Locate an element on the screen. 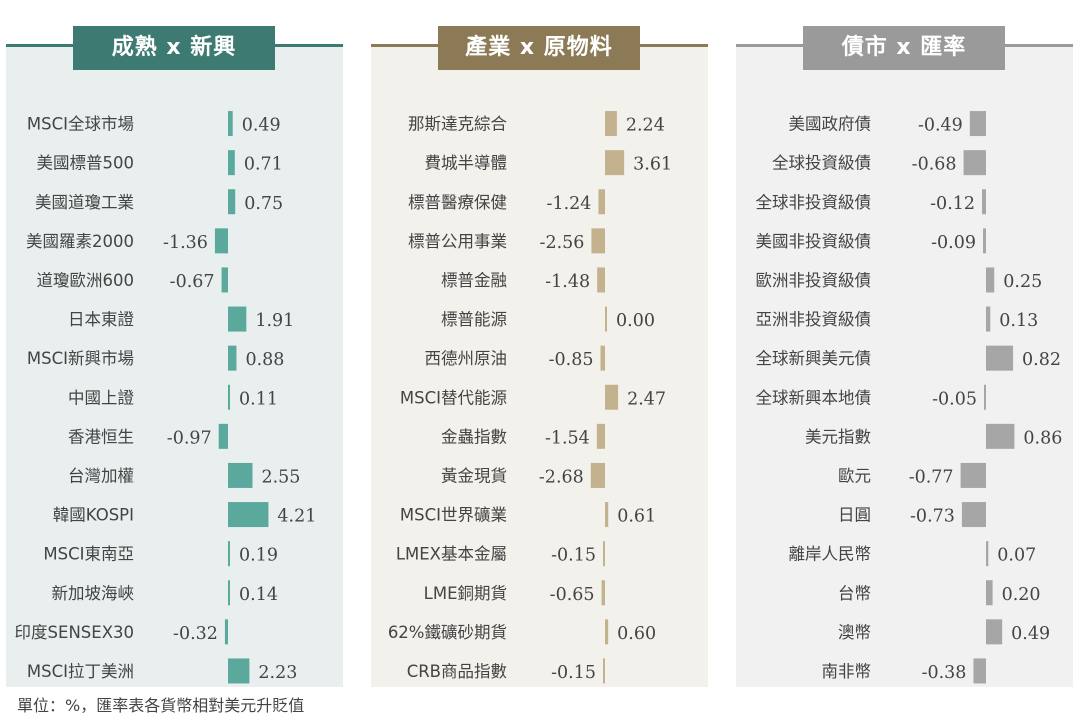 The image size is (1077, 718). category-label: 南非幣 is located at coordinates (847, 671).